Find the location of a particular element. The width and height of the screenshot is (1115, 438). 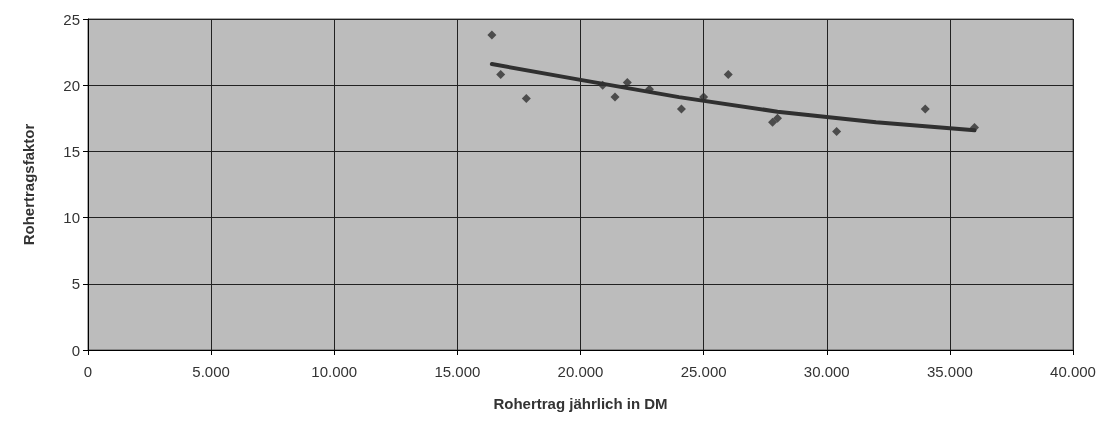

x-tick-label: 25.000 is located at coordinates (703, 371).